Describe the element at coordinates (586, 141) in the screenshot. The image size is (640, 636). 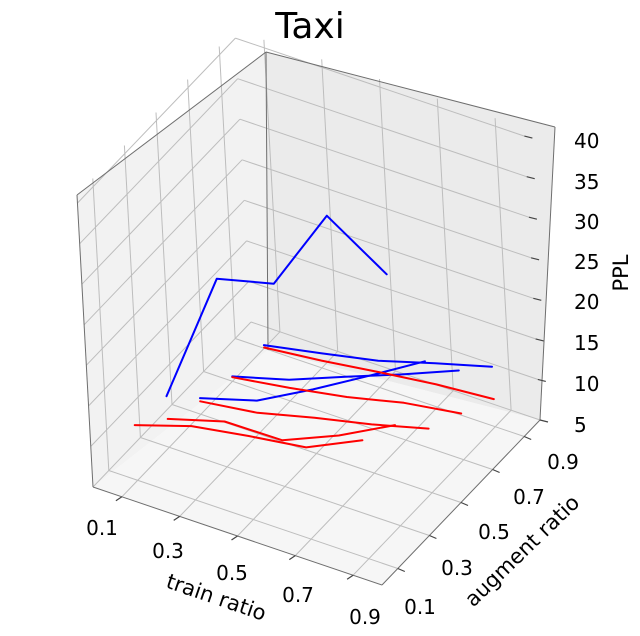
I see `z-tick-label: 40` at that location.